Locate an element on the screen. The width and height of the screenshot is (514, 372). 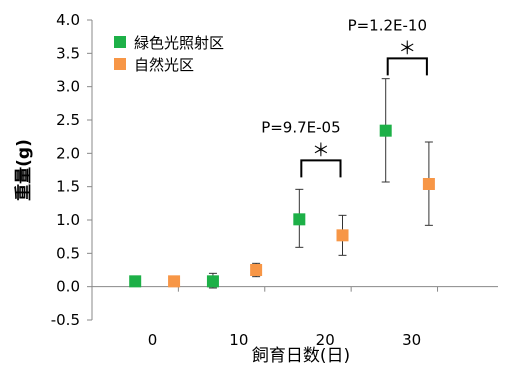
y-tick-label: 3.0 is located at coordinates (68, 87).